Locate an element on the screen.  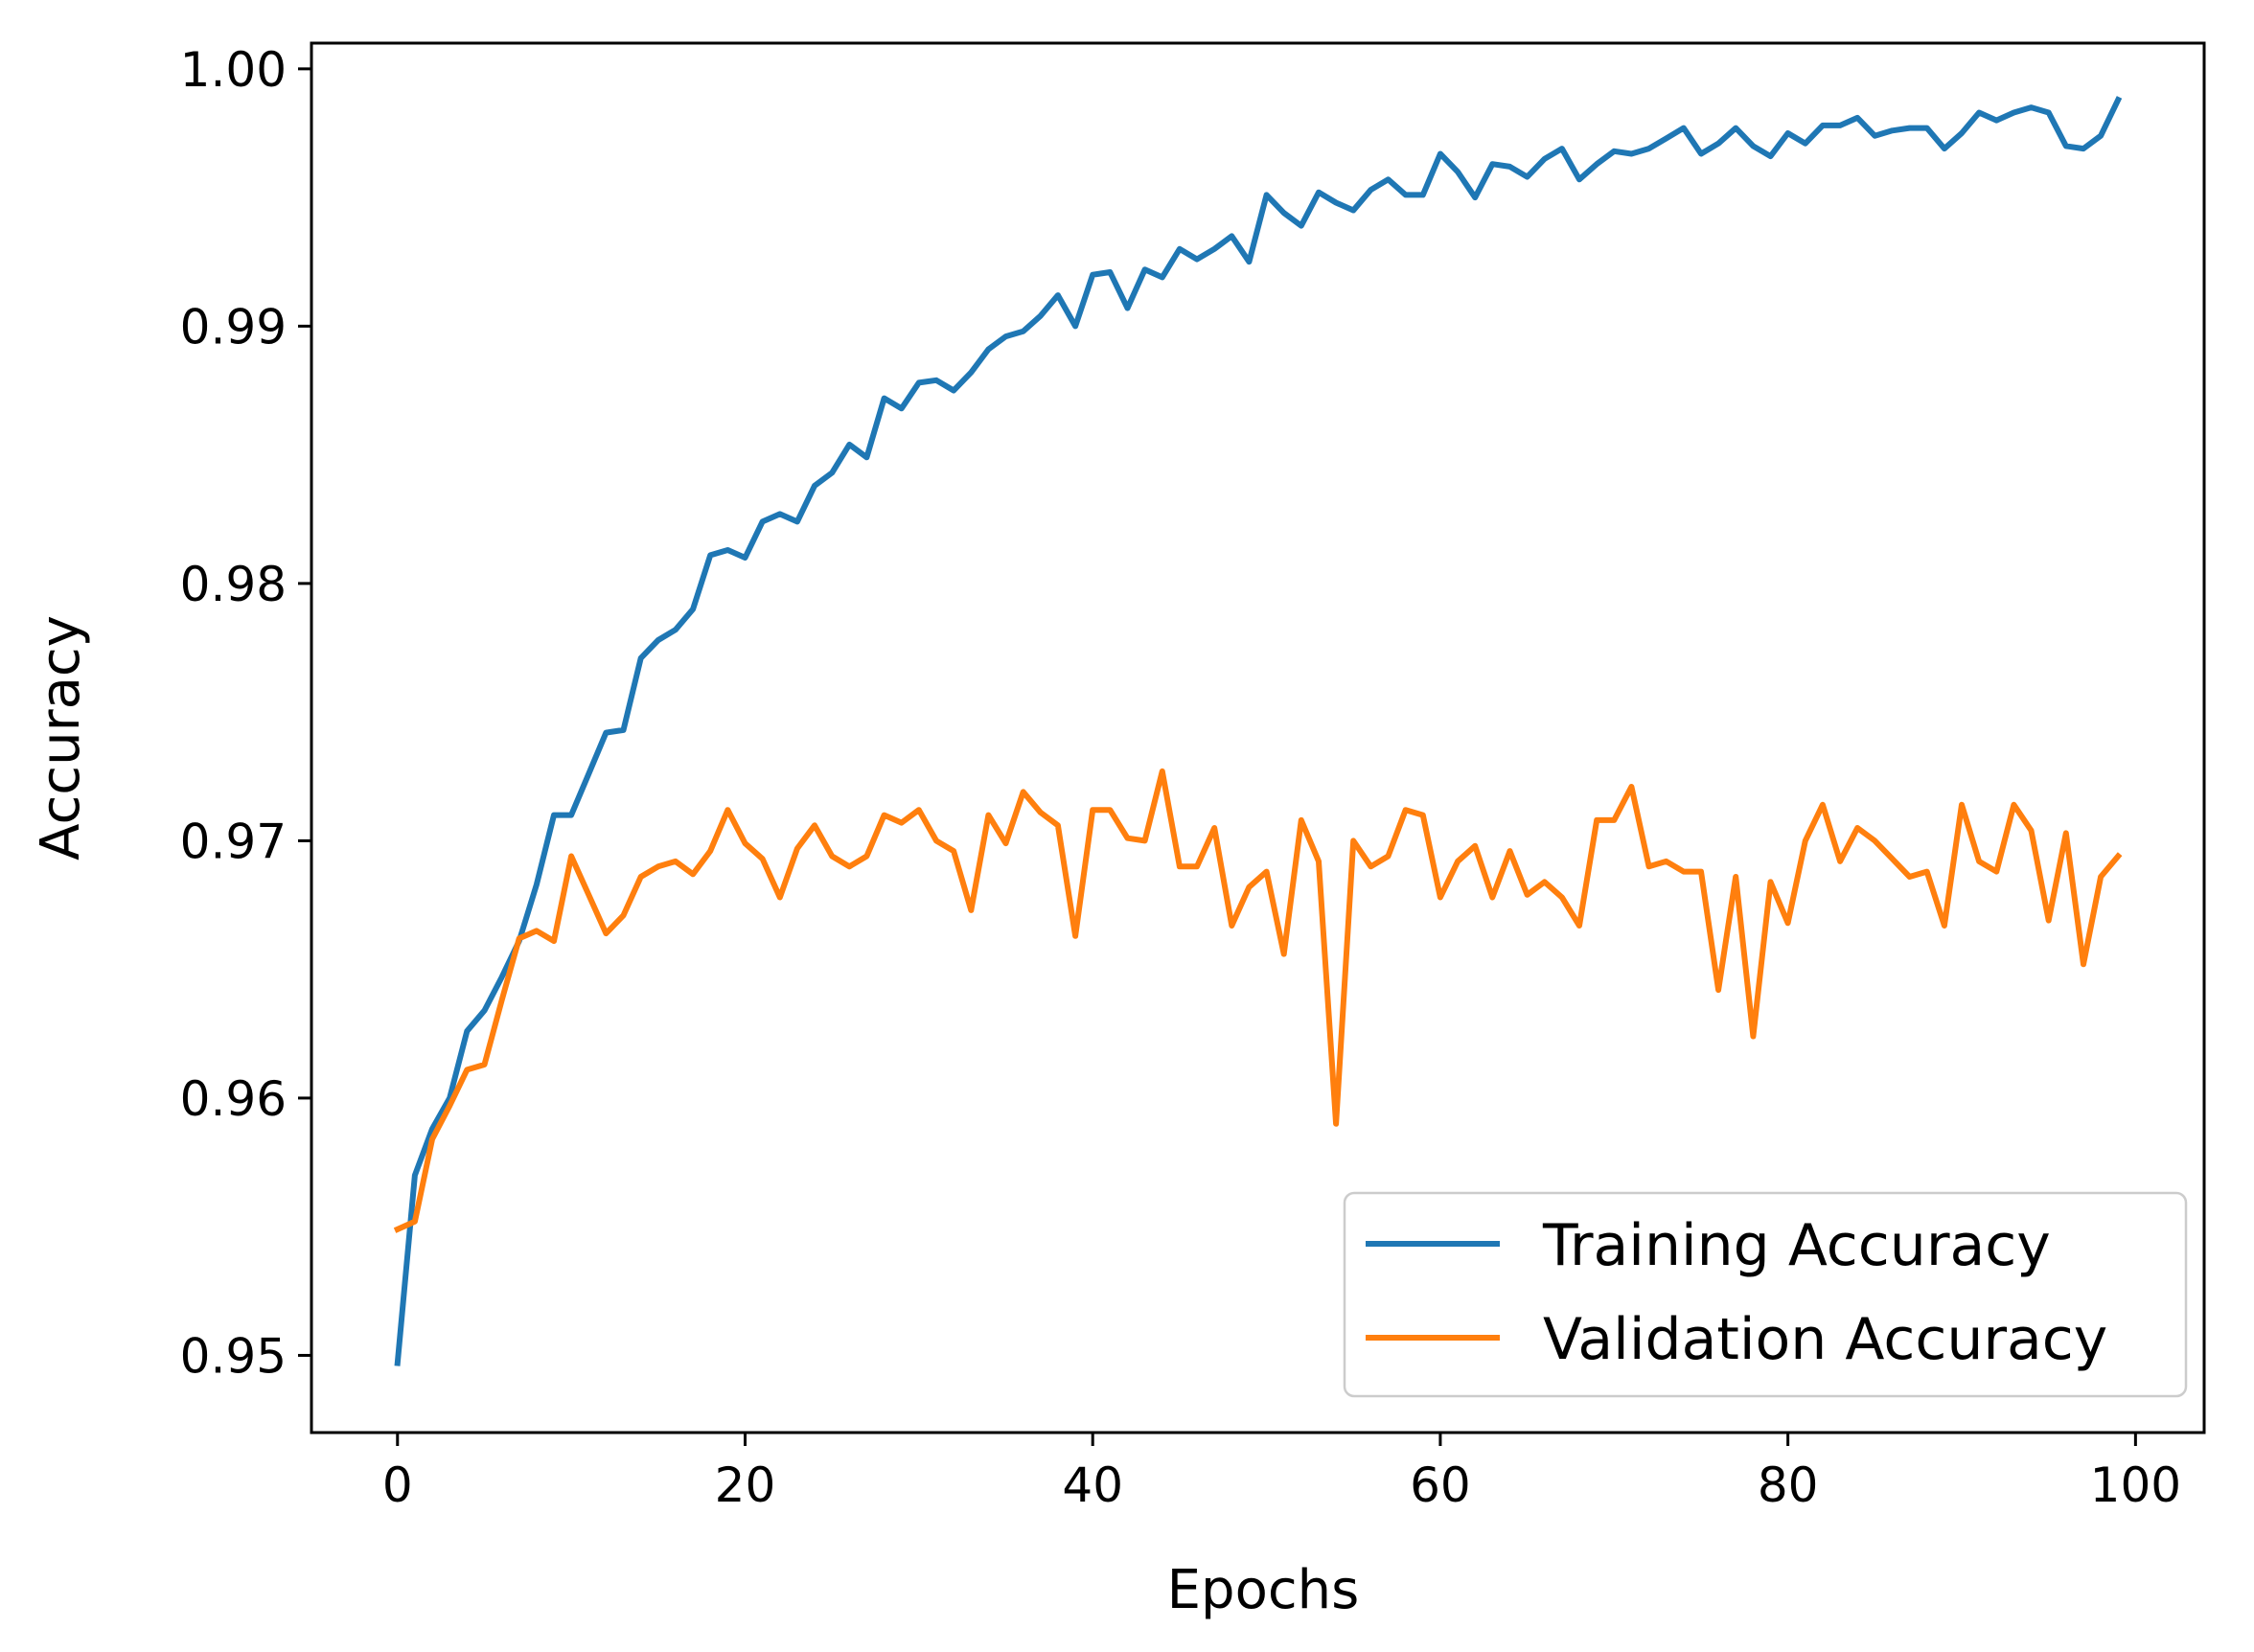
legend-label-training: Training Accuracy is located at coordinates (1796, 1245).